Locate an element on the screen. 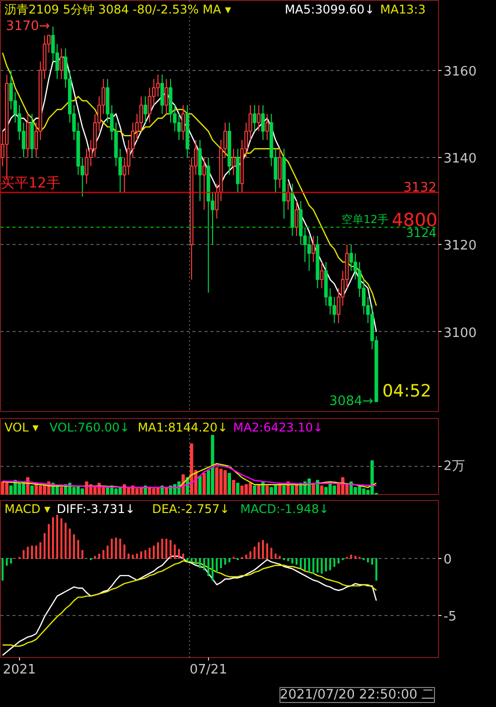 The image size is (496, 707). text: VOL:760.00↓ is located at coordinates (90, 427).